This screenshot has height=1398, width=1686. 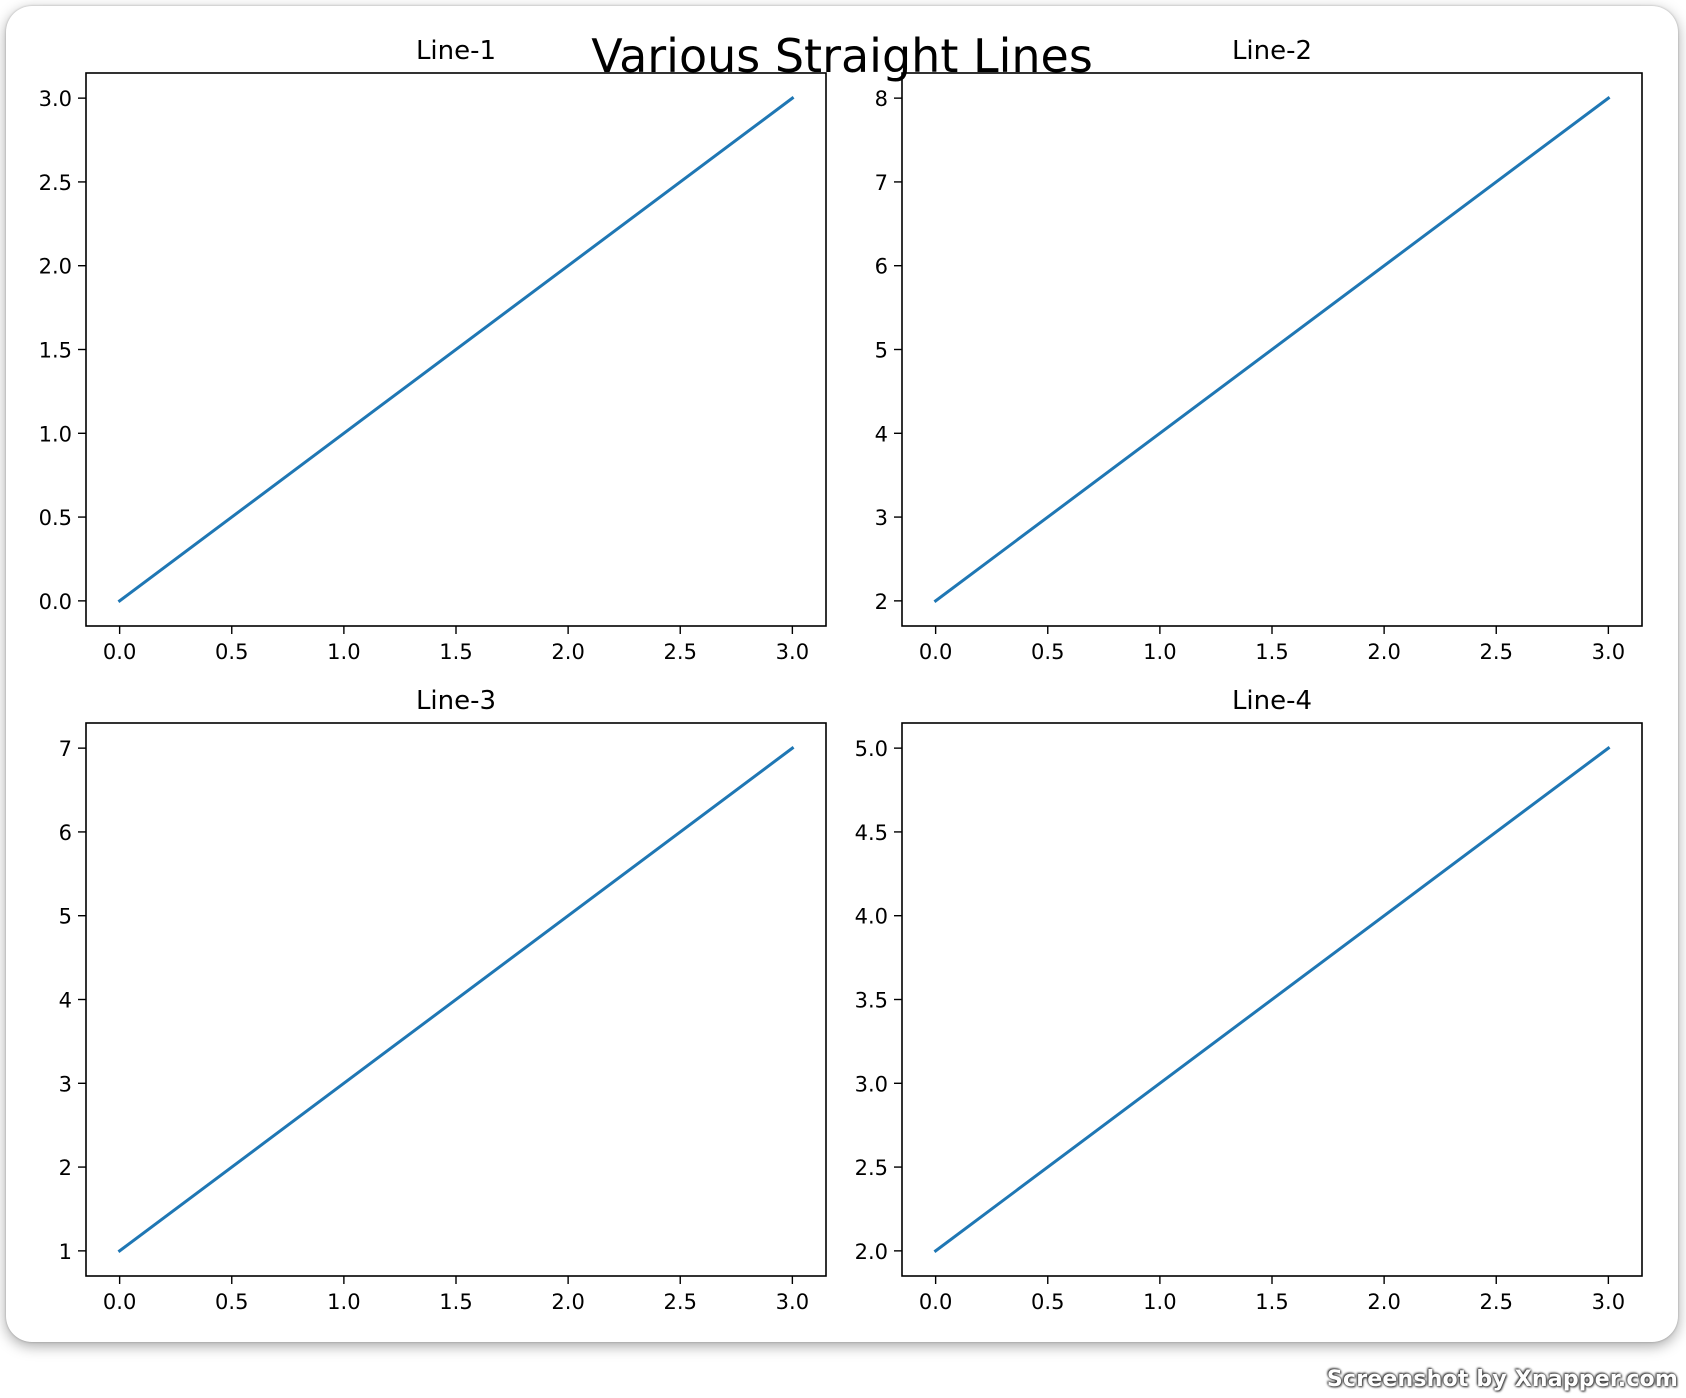 What do you see at coordinates (871, 749) in the screenshot?
I see `y-tick-label: 5.0` at bounding box center [871, 749].